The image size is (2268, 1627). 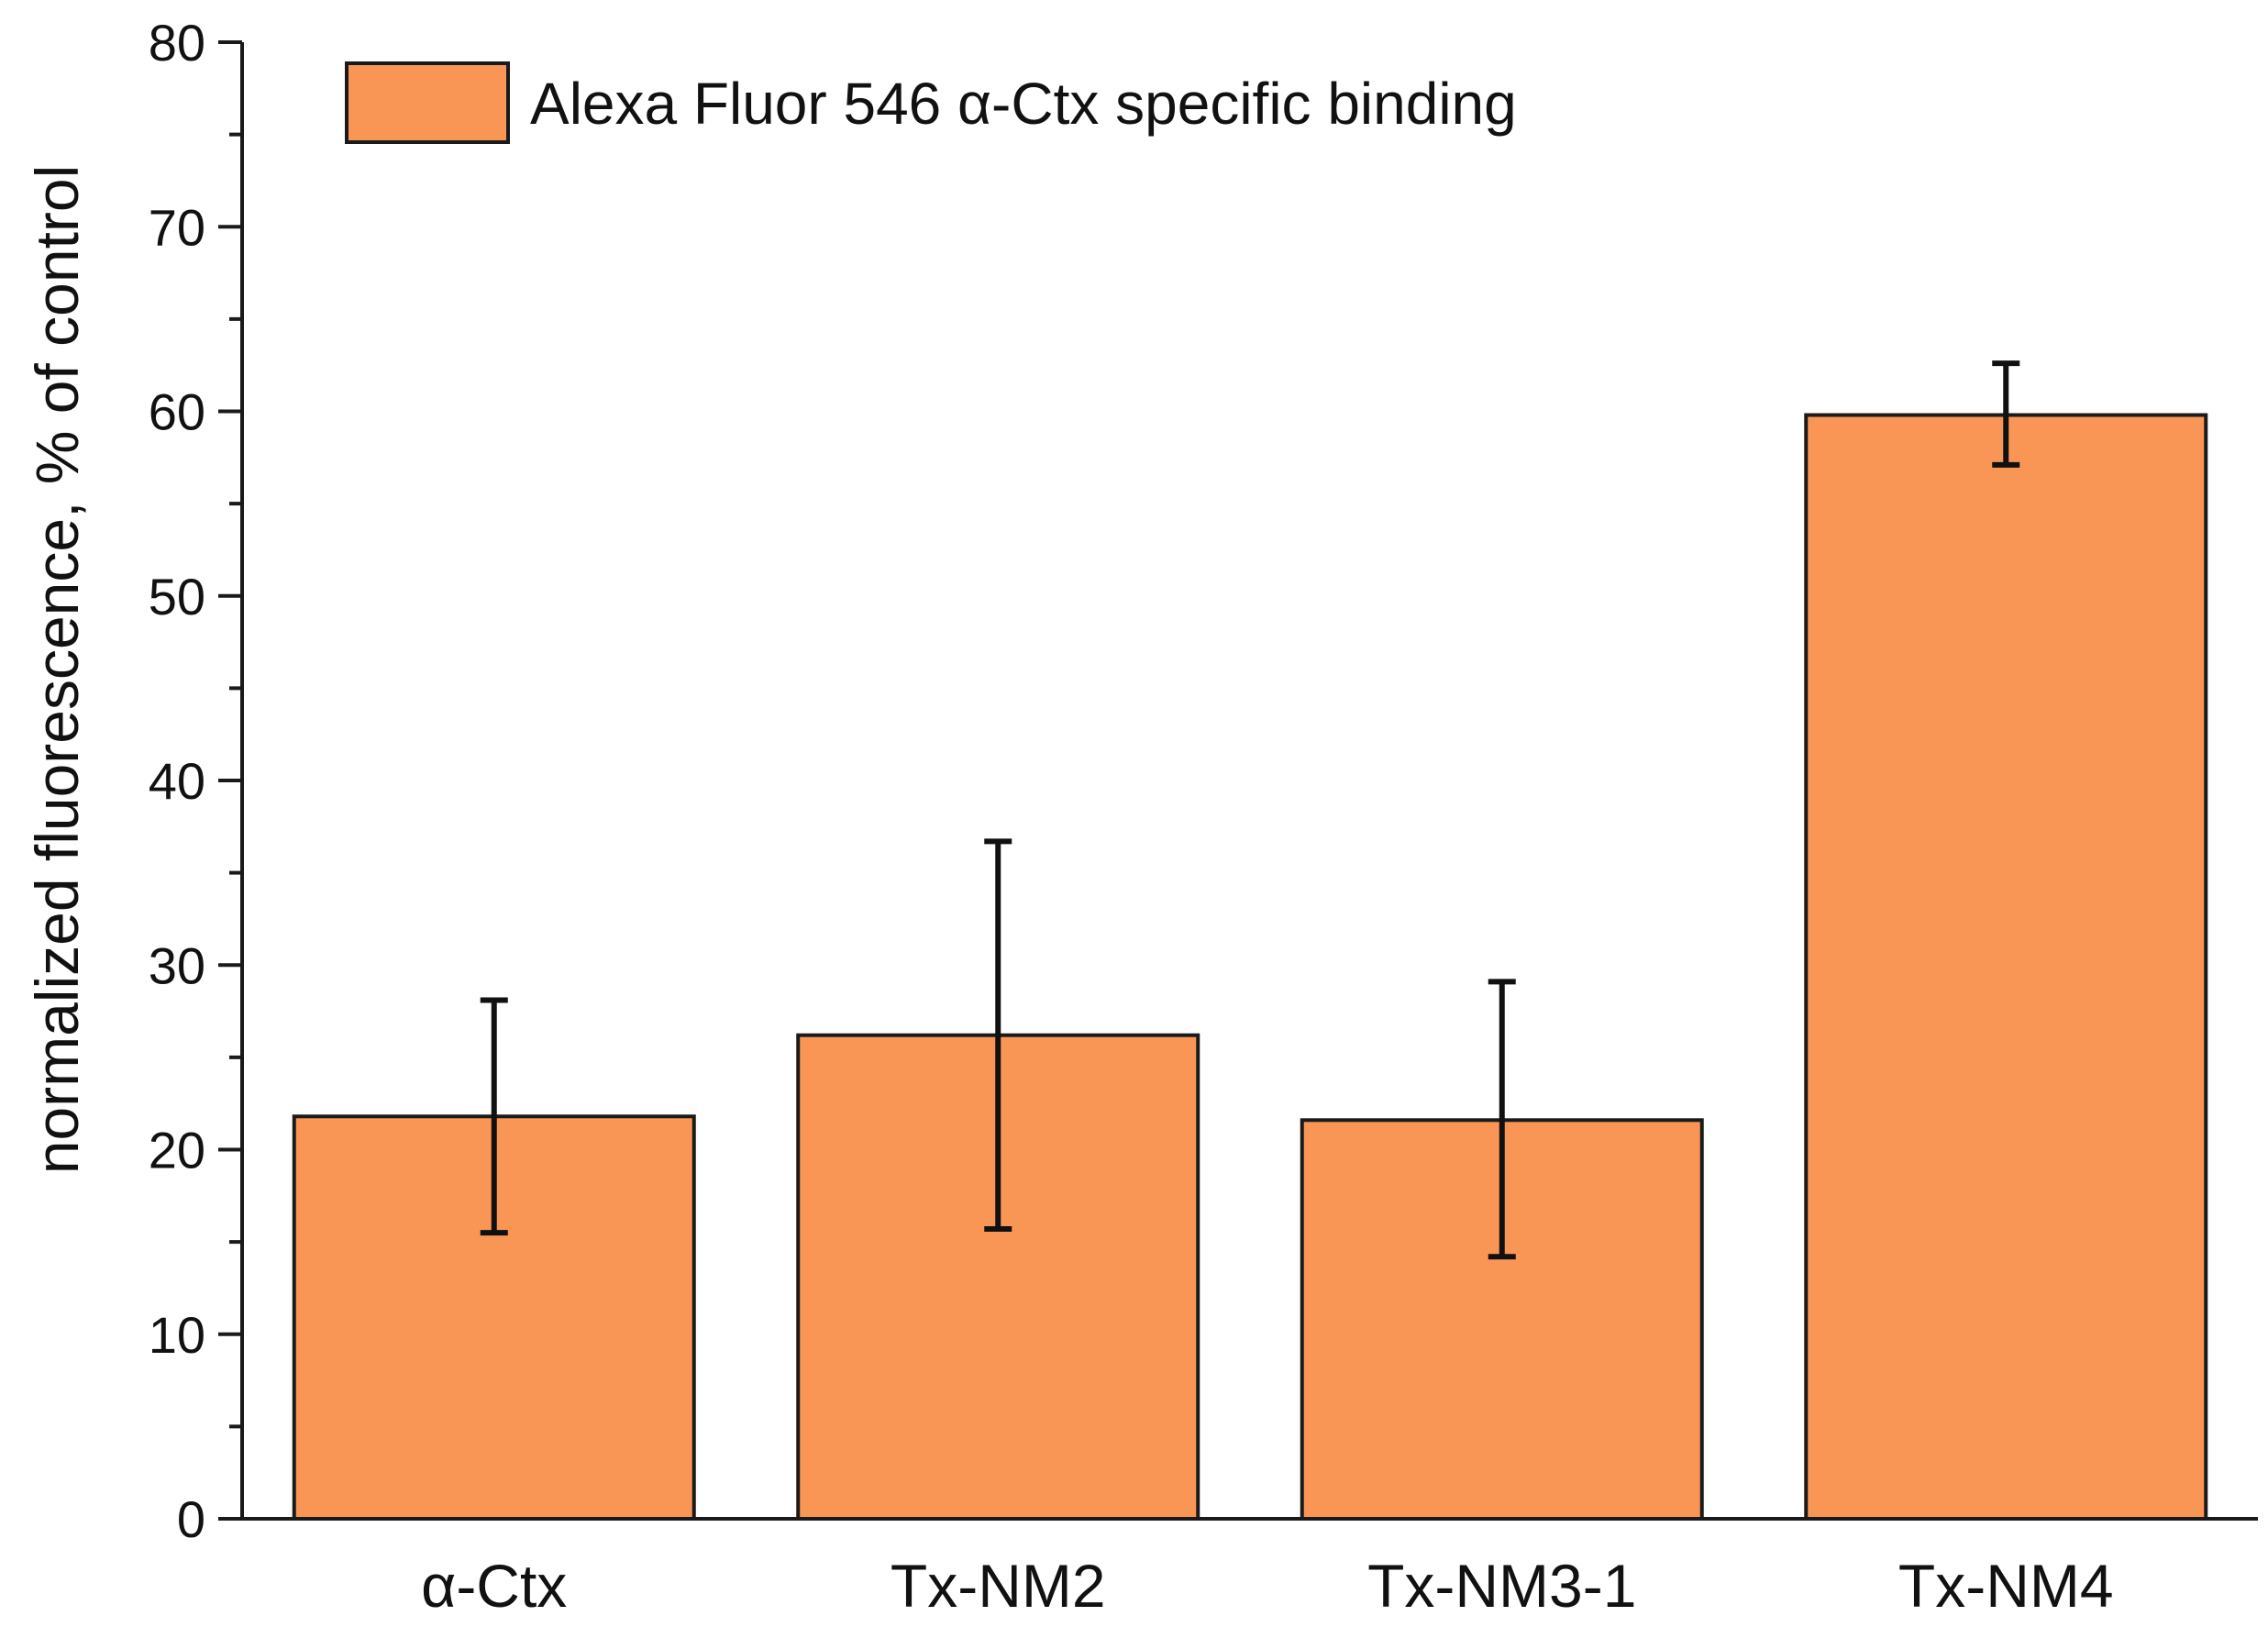 What do you see at coordinates (1023, 104) in the screenshot?
I see `legend-label: Alexa Fluor 546 α-Ctx specific binding` at bounding box center [1023, 104].